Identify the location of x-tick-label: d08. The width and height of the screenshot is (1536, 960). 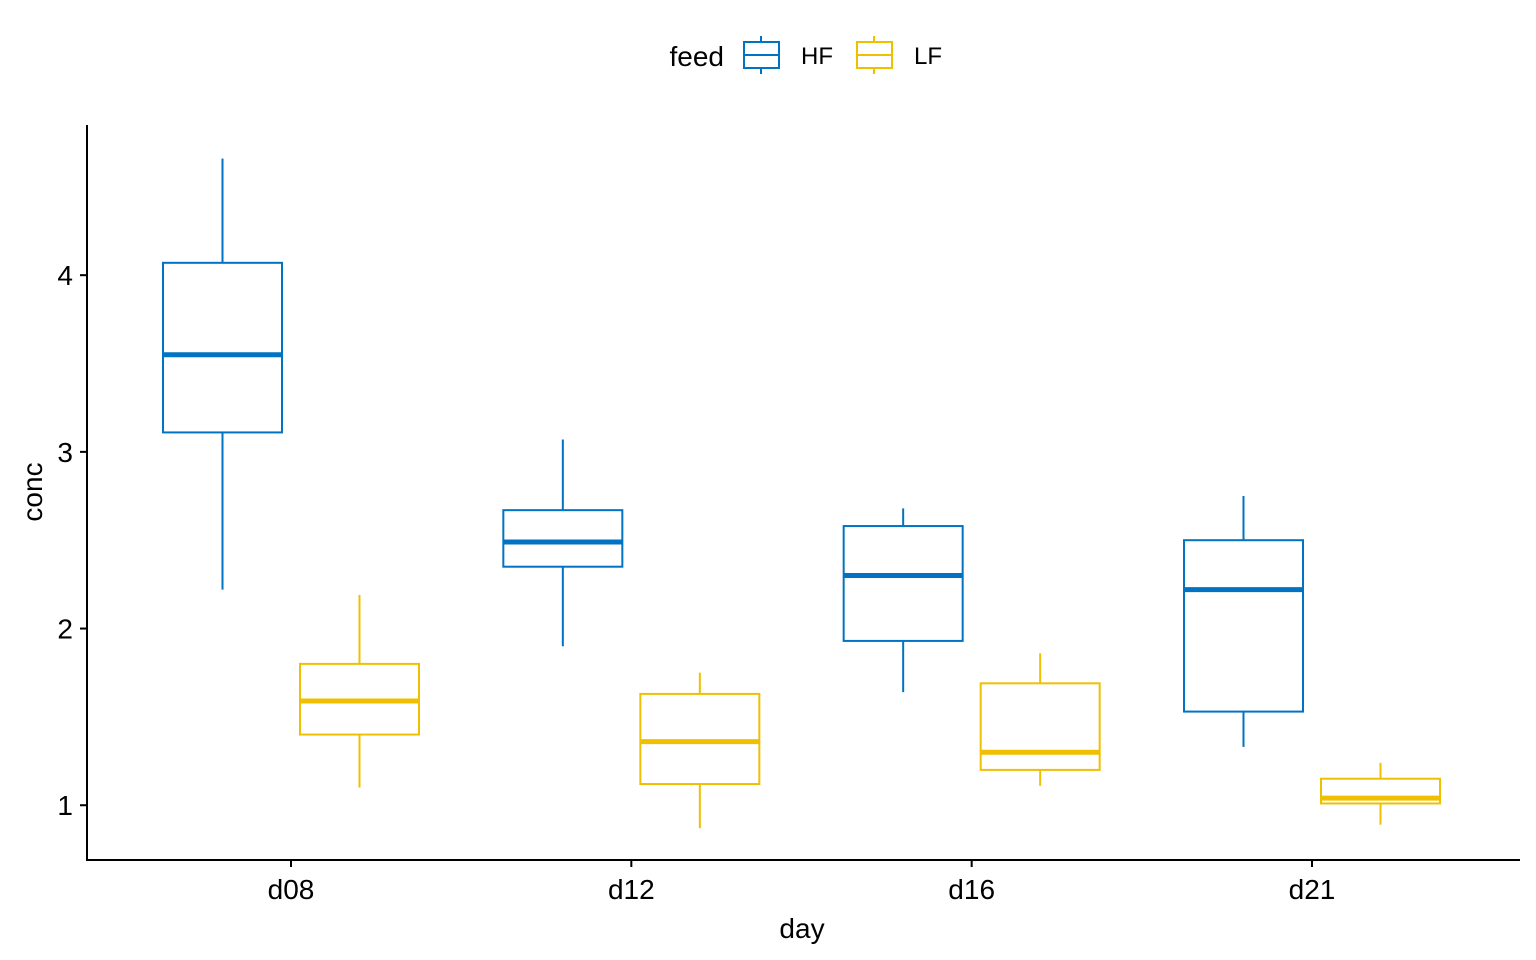
(291, 889).